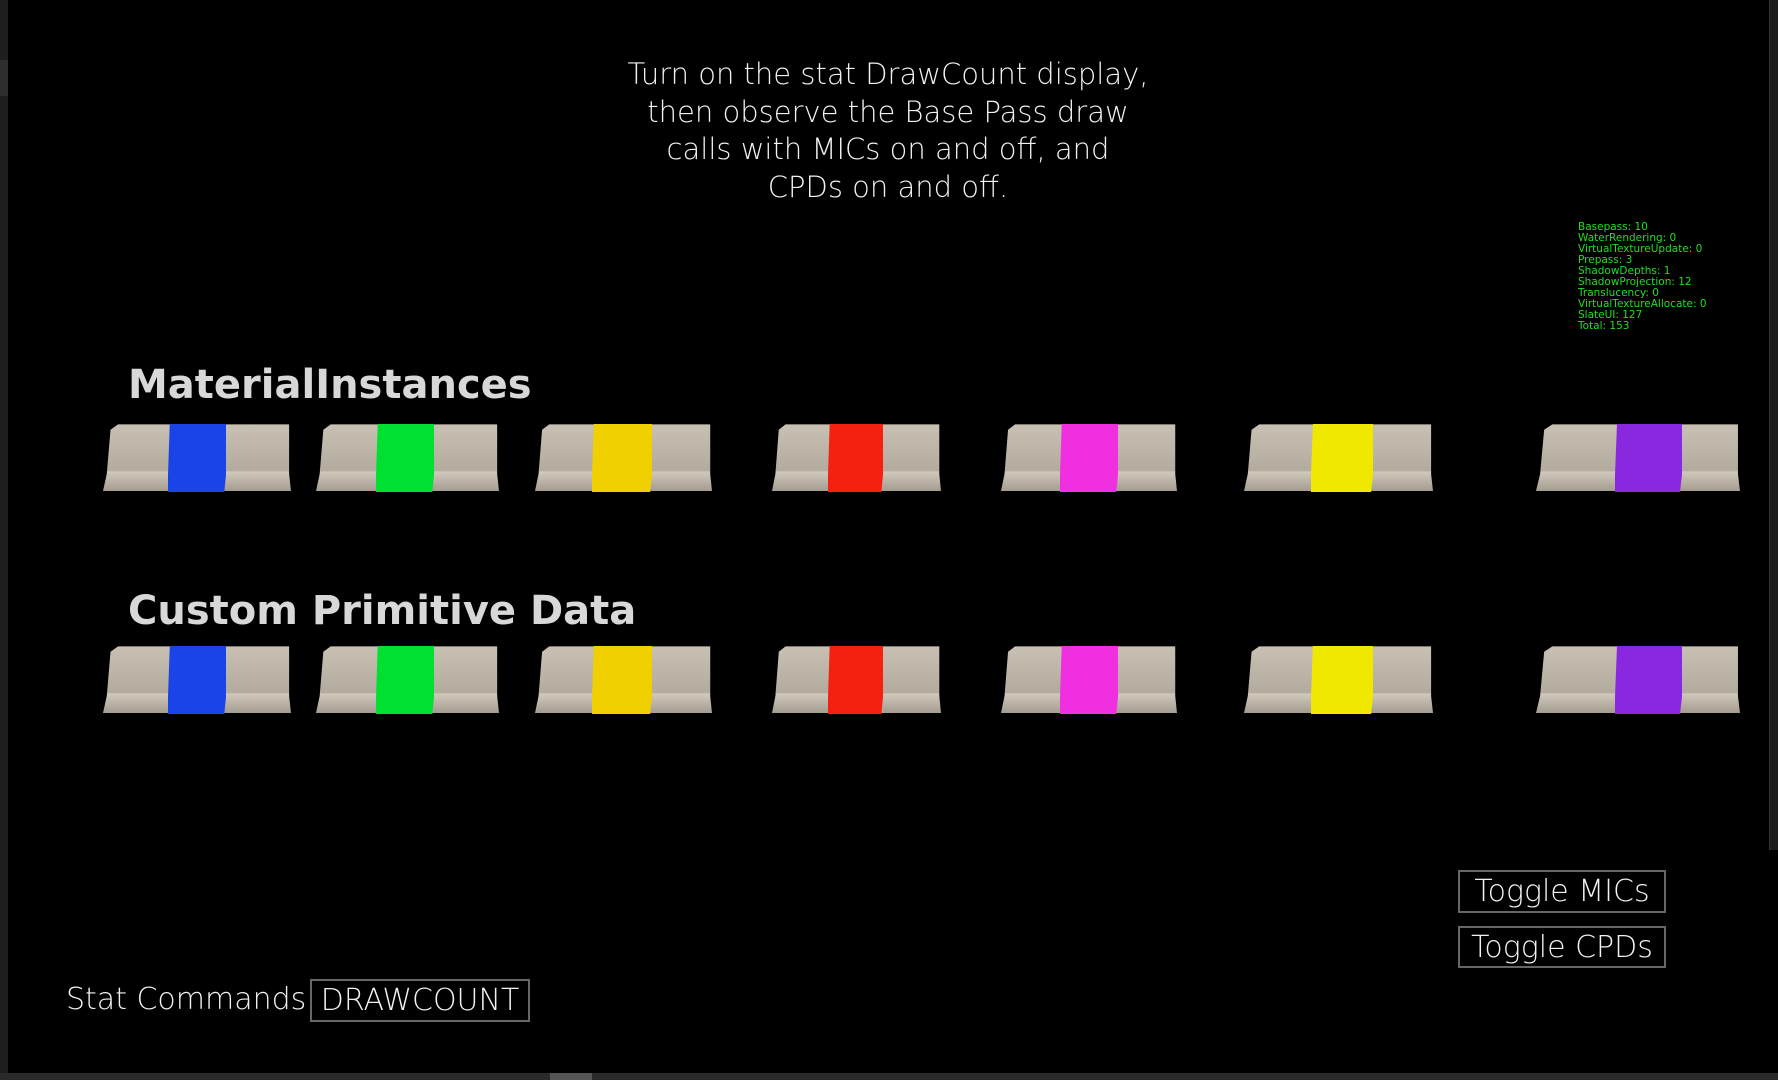 This screenshot has height=1080, width=1778. What do you see at coordinates (4, 536) in the screenshot?
I see `left-edge` at bounding box center [4, 536].